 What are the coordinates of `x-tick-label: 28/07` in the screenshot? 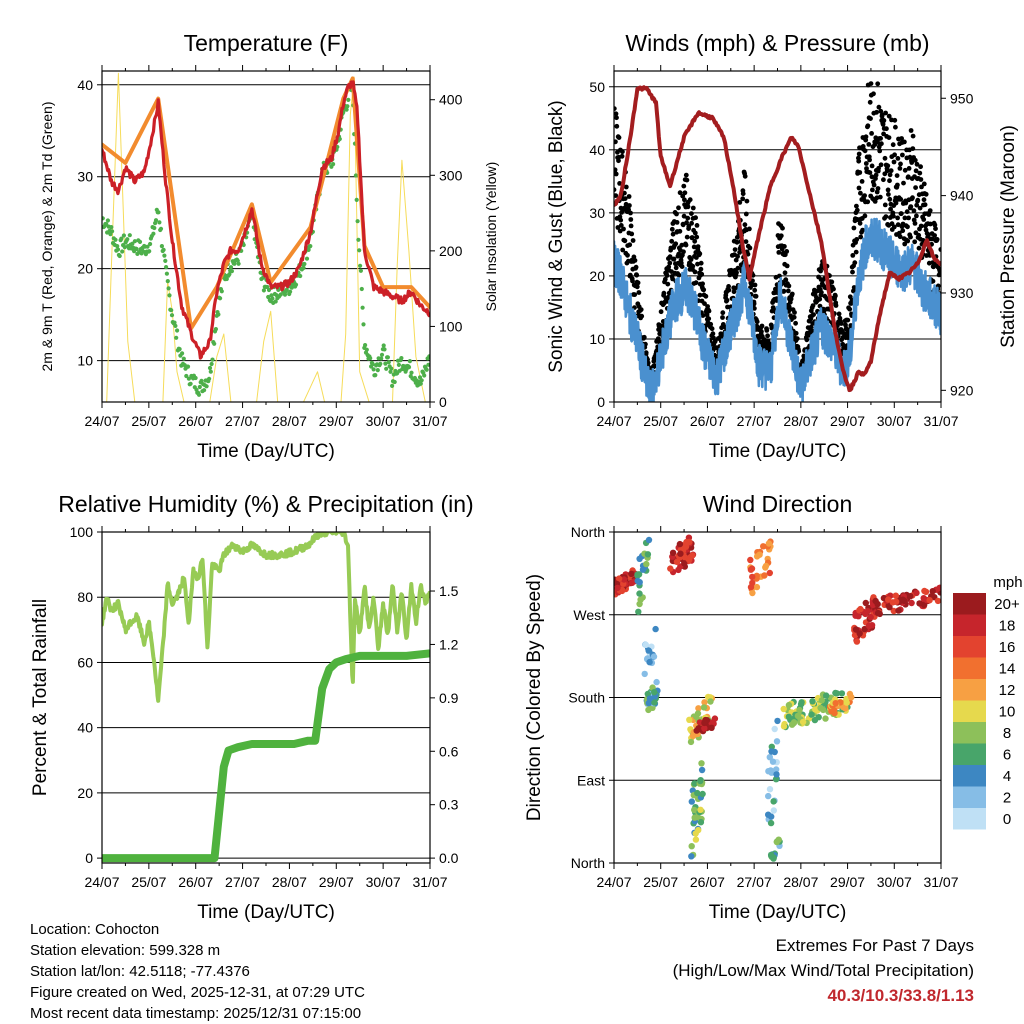 It's located at (800, 421).